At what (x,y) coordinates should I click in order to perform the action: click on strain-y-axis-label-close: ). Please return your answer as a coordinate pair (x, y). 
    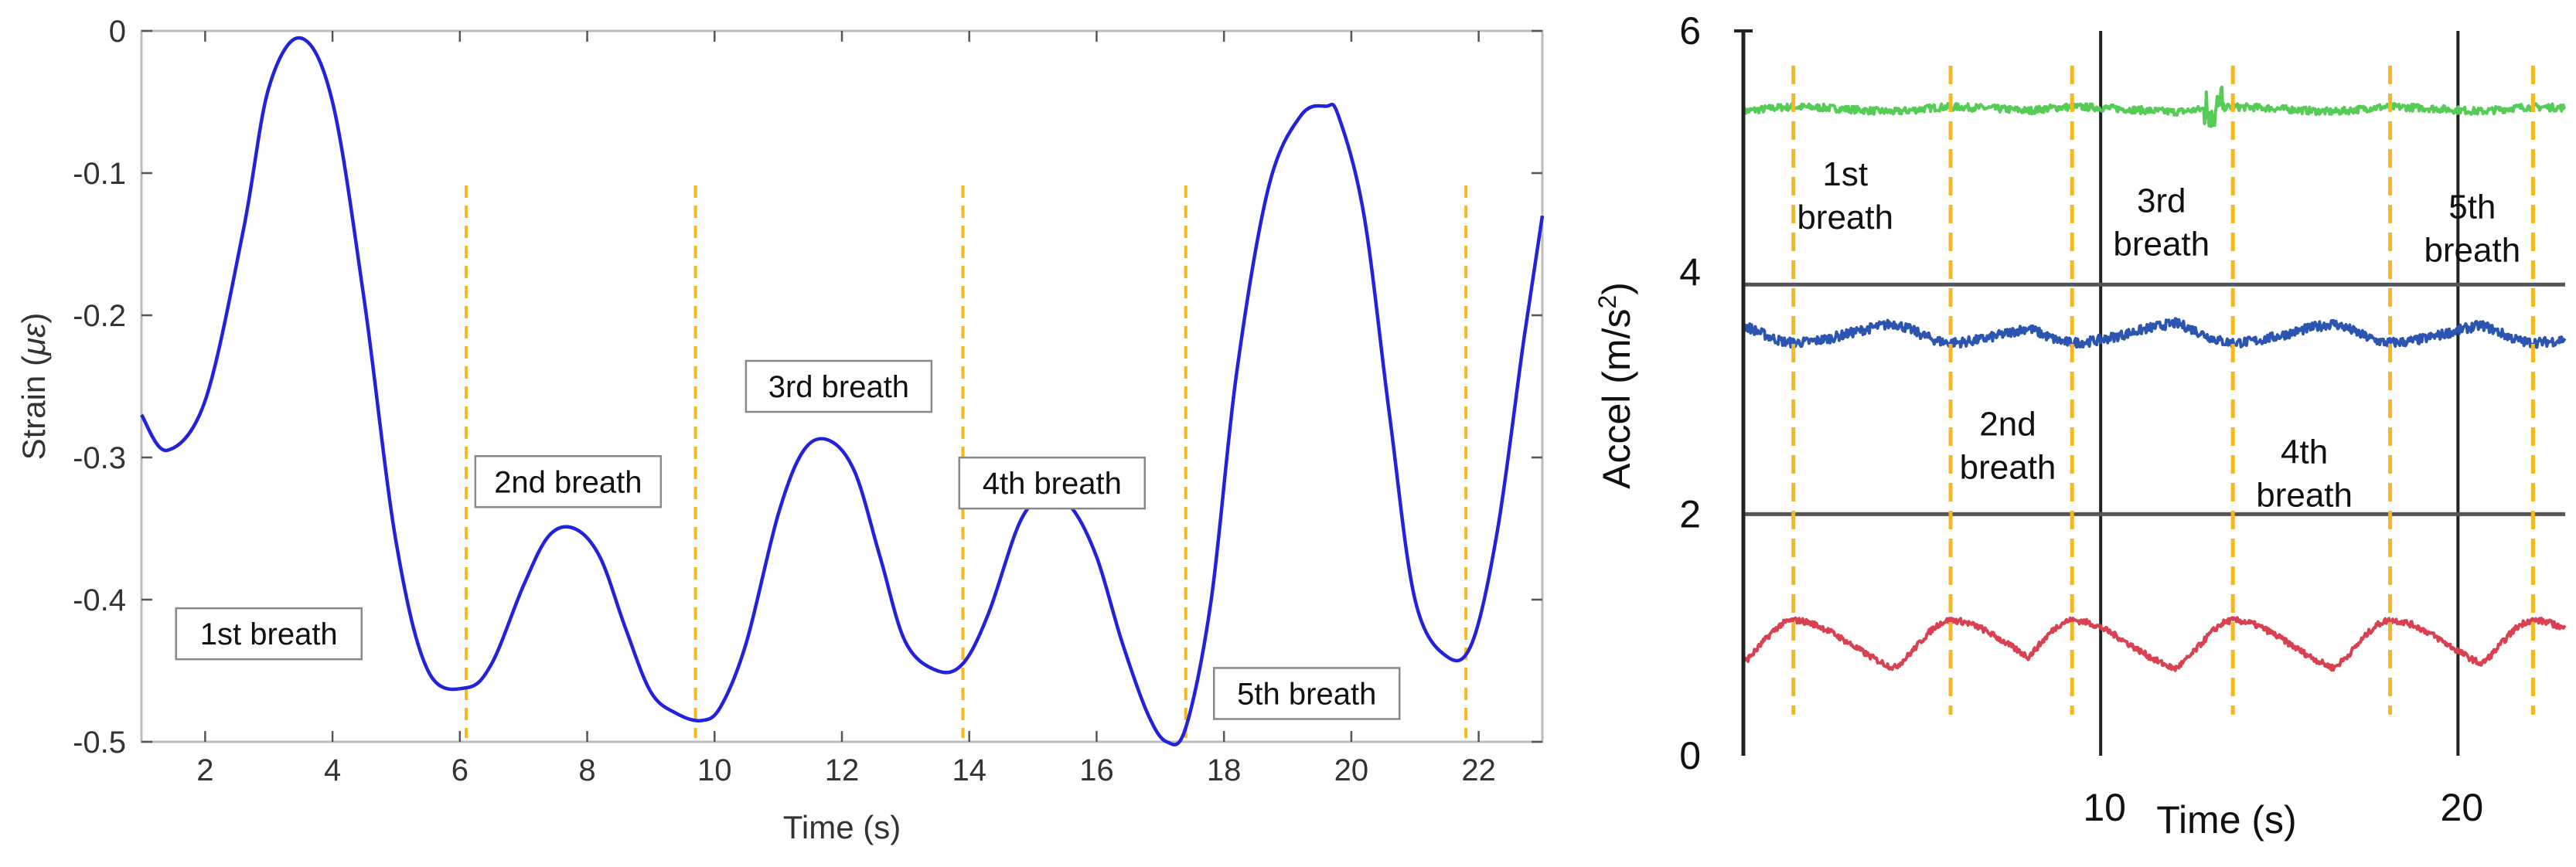
    Looking at the image, I should click on (33, 318).